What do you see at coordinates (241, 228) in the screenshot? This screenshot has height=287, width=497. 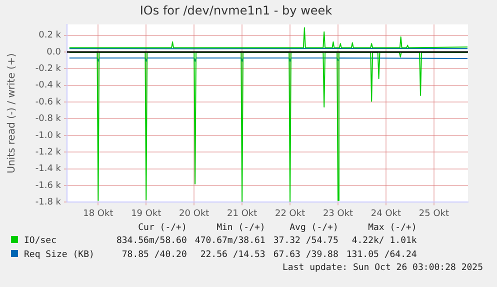 I see `text: Min (-/+)` at bounding box center [241, 228].